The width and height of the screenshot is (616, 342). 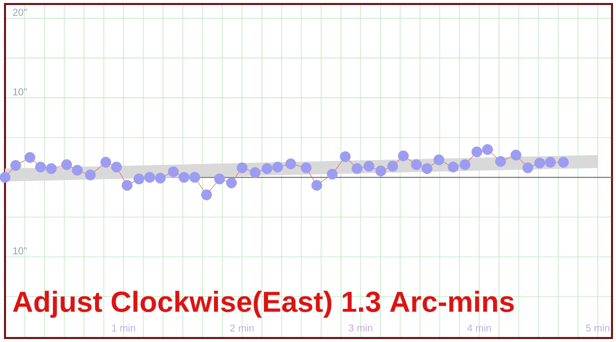 I want to click on y-tick-label: 20", so click(x=20, y=12).